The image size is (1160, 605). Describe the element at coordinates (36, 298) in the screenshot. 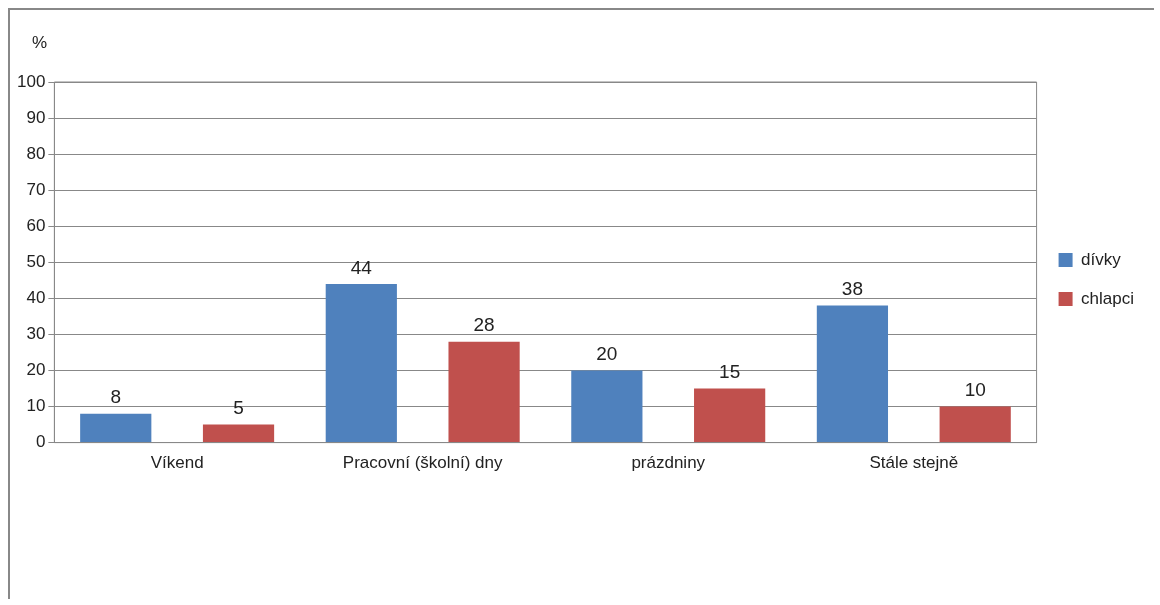

I see `y-tick-label: 40` at that location.